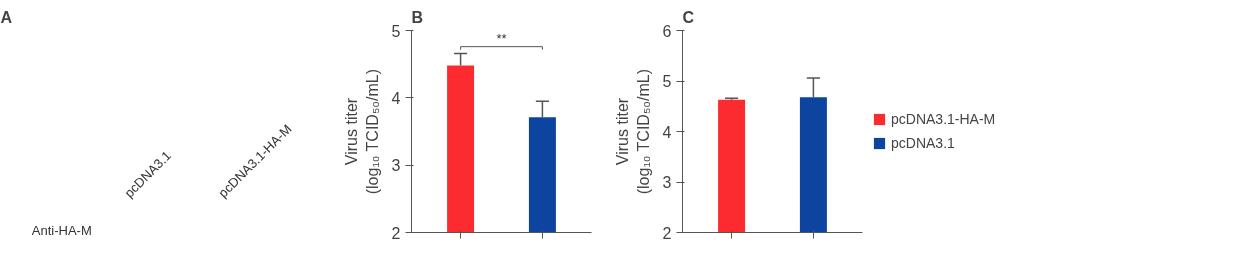  Describe the element at coordinates (417, 17) in the screenshot. I see `chart-title: B` at that location.